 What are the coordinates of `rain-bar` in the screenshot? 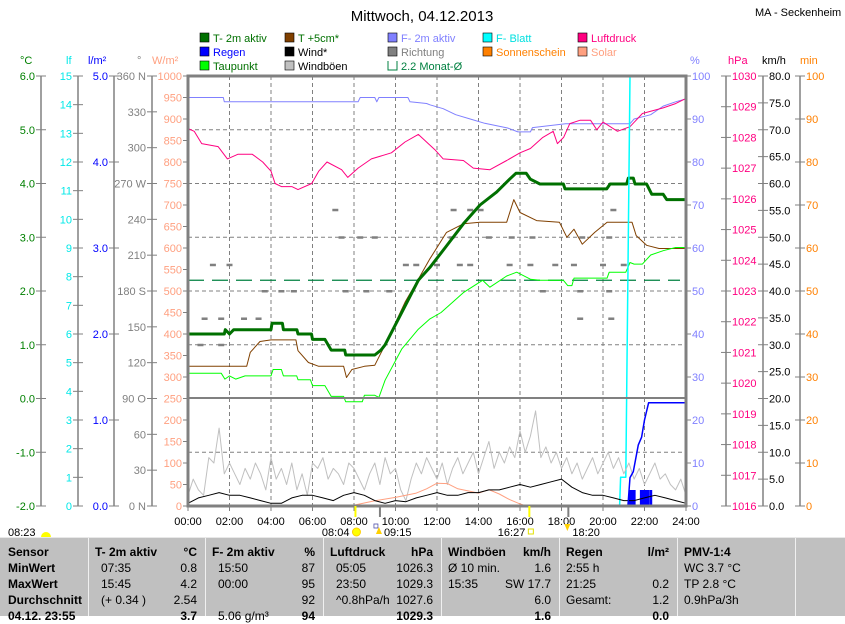 It's located at (632, 498).